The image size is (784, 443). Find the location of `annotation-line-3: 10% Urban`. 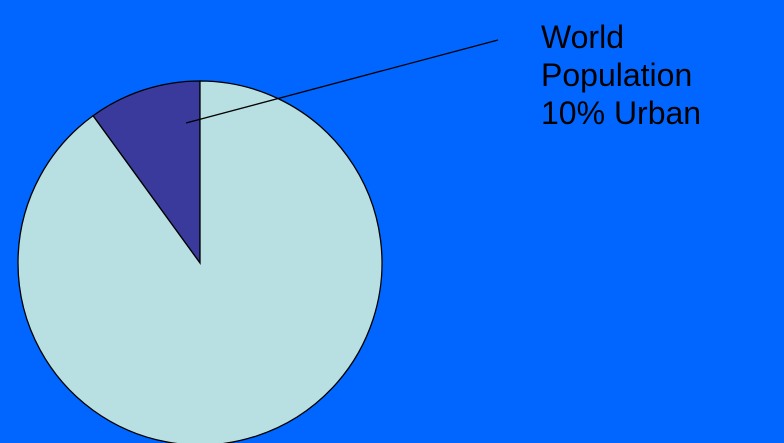

annotation-line-3: 10% Urban is located at coordinates (621, 113).